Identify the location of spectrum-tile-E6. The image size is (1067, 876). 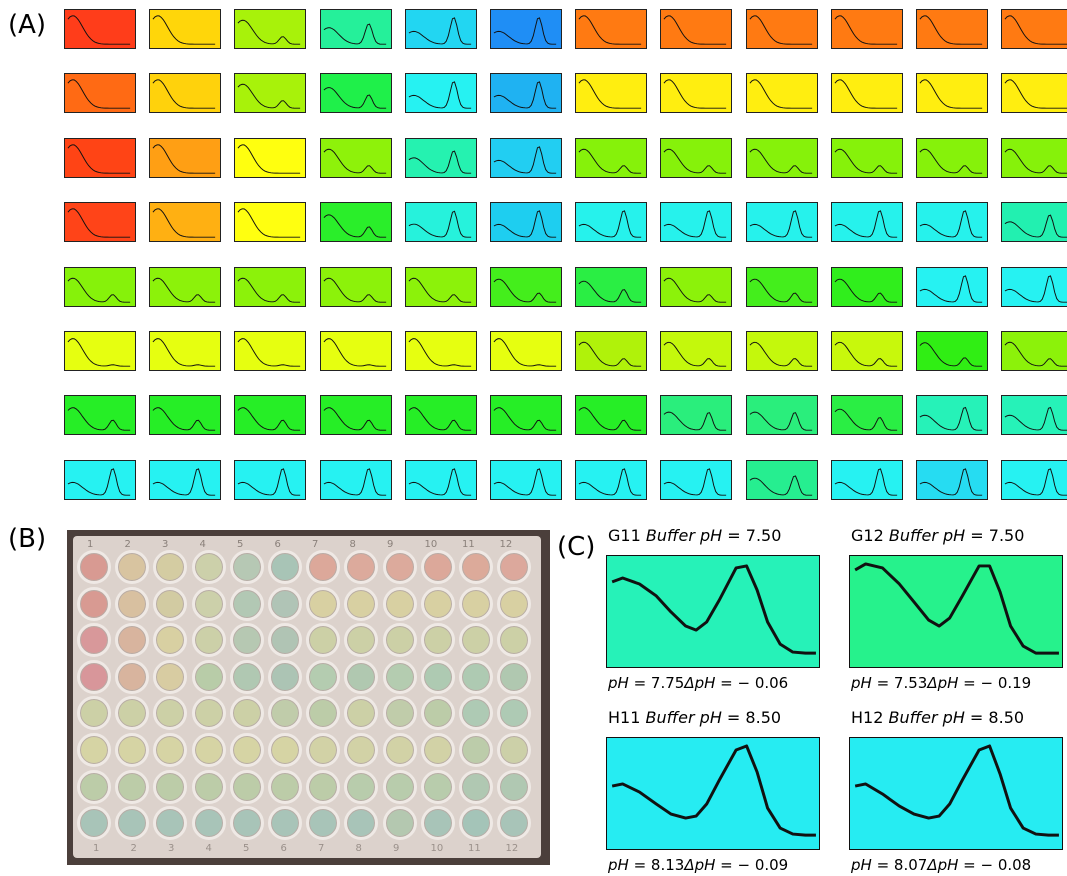
(526, 286).